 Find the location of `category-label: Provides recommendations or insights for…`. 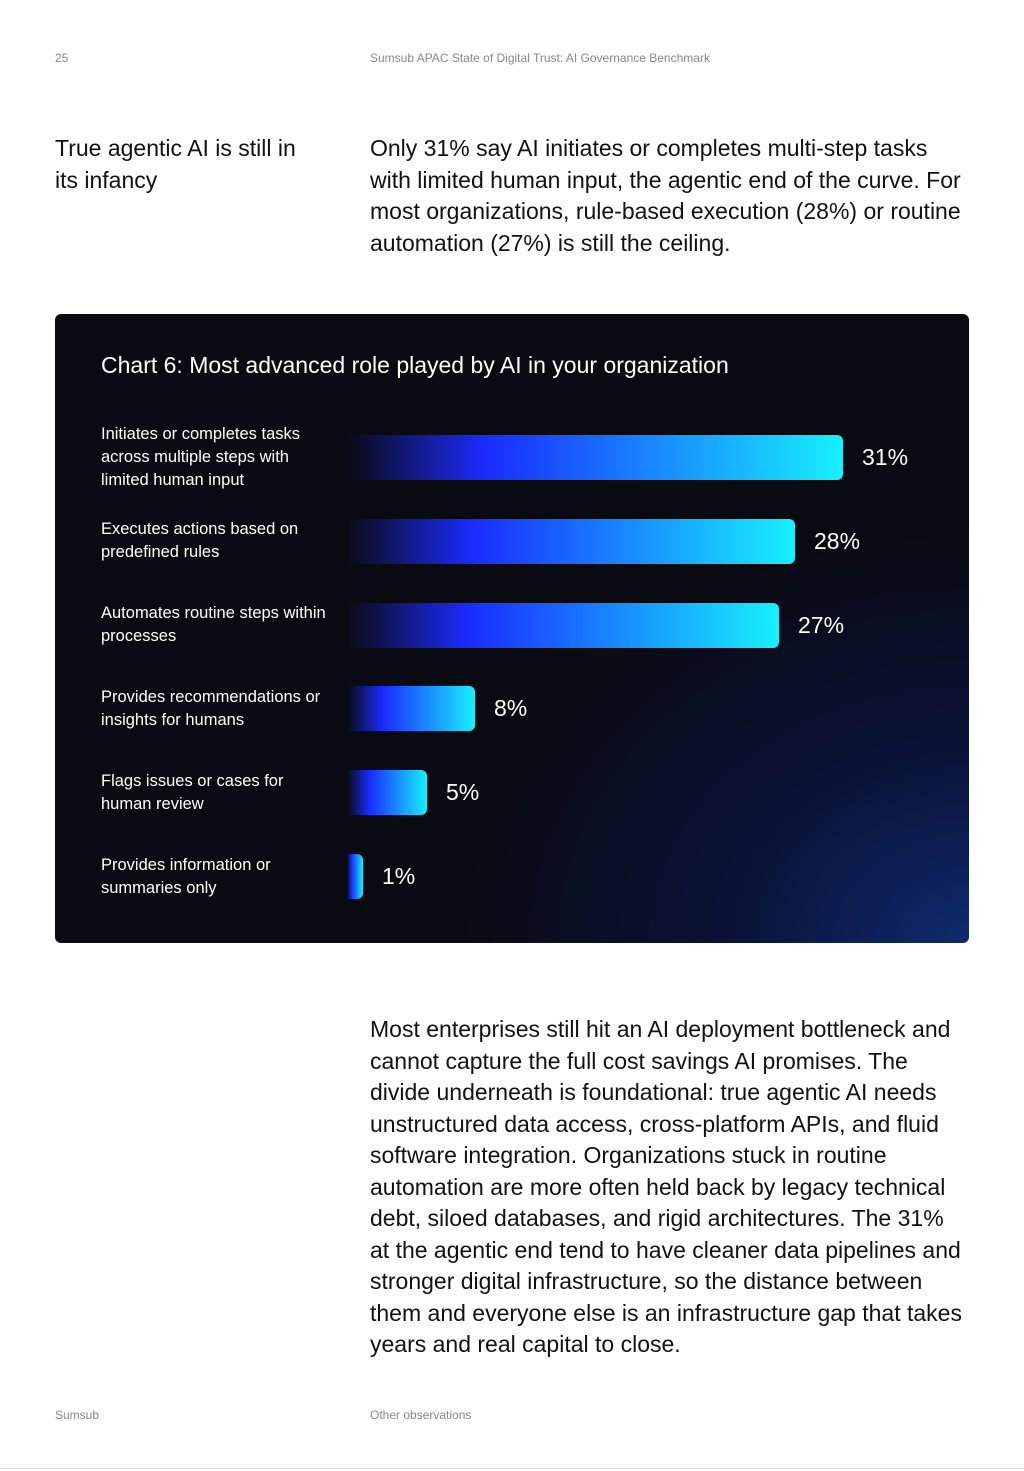

category-label: Provides recommendations or insights for… is located at coordinates (211, 708).